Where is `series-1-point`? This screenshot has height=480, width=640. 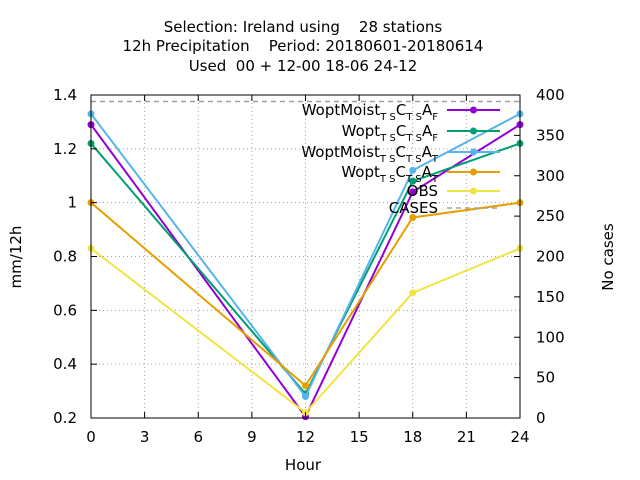
series-1-point is located at coordinates (413, 192).